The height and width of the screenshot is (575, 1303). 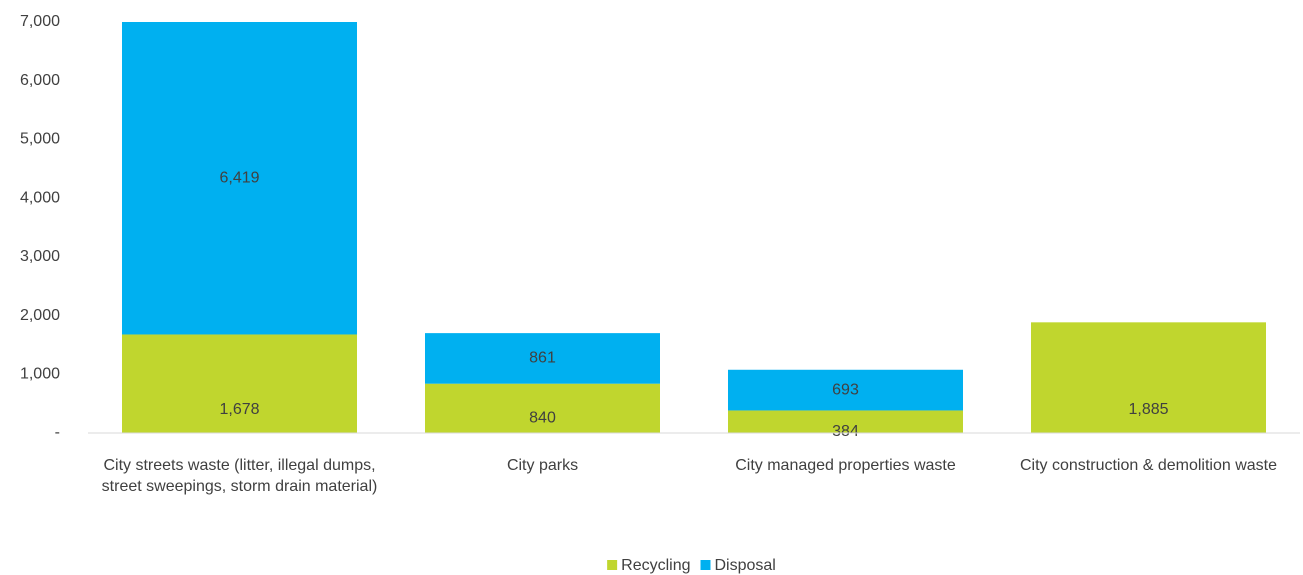 I want to click on data-label: 693, so click(x=845, y=389).